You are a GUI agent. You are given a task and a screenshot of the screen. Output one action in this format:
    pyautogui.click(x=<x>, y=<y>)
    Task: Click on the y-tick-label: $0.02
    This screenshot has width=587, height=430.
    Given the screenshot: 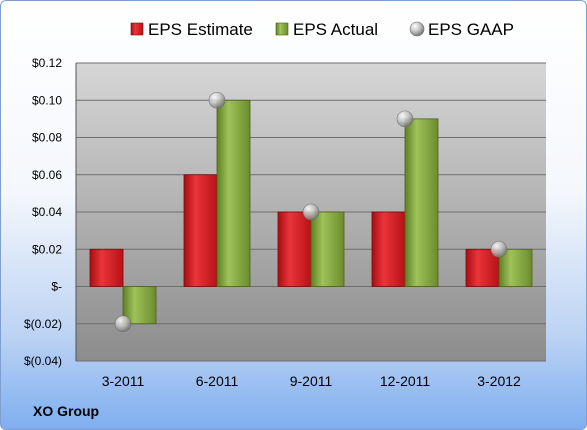 What is the action you would take?
    pyautogui.click(x=47, y=249)
    